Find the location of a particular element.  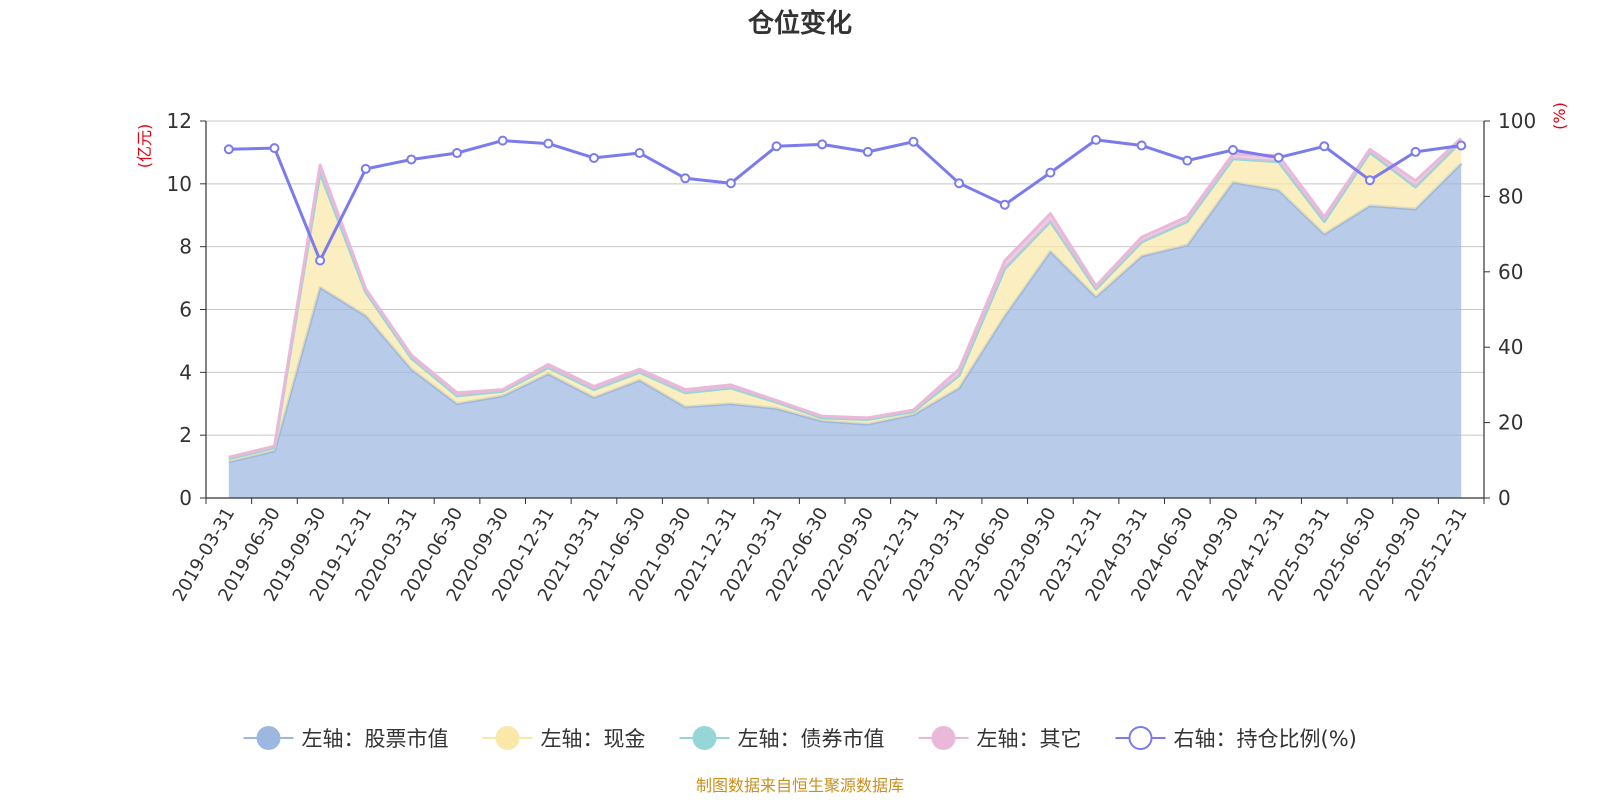

right-tick-label: 60 is located at coordinates (1510, 272).